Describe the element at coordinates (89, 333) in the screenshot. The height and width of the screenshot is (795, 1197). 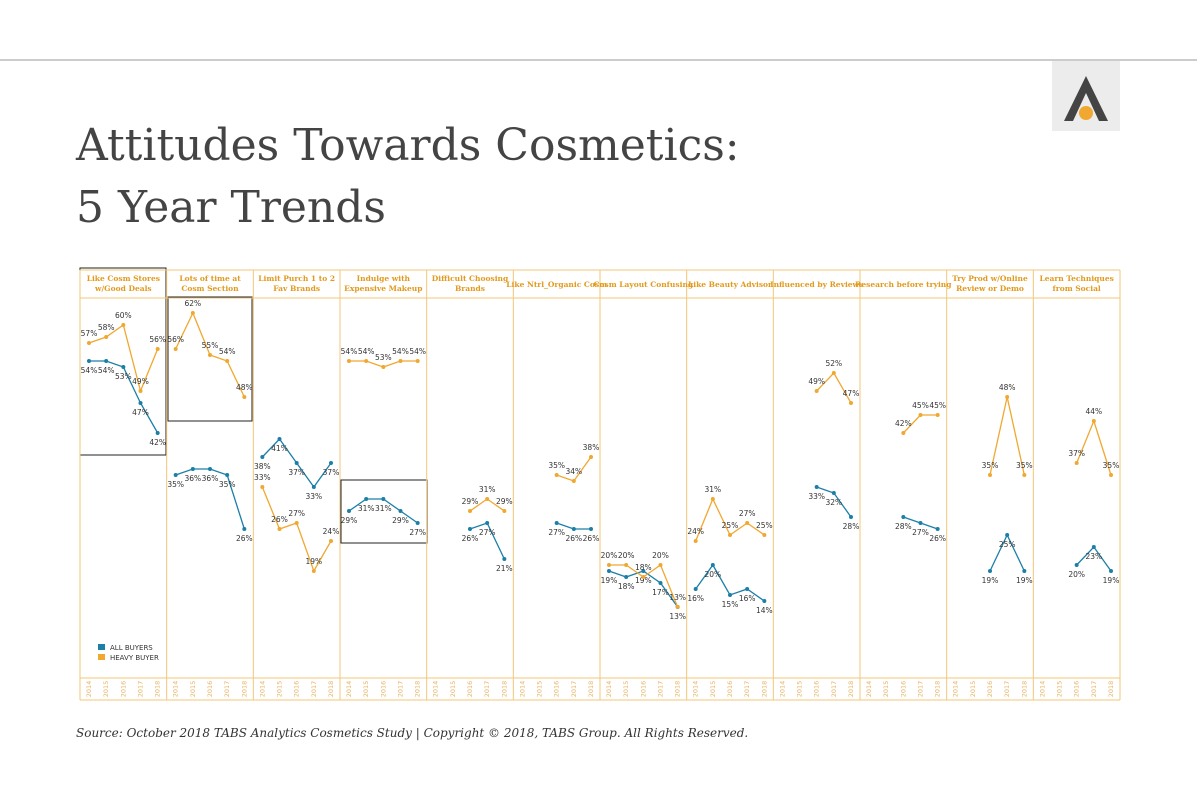
I see `data-label: 57%` at that location.